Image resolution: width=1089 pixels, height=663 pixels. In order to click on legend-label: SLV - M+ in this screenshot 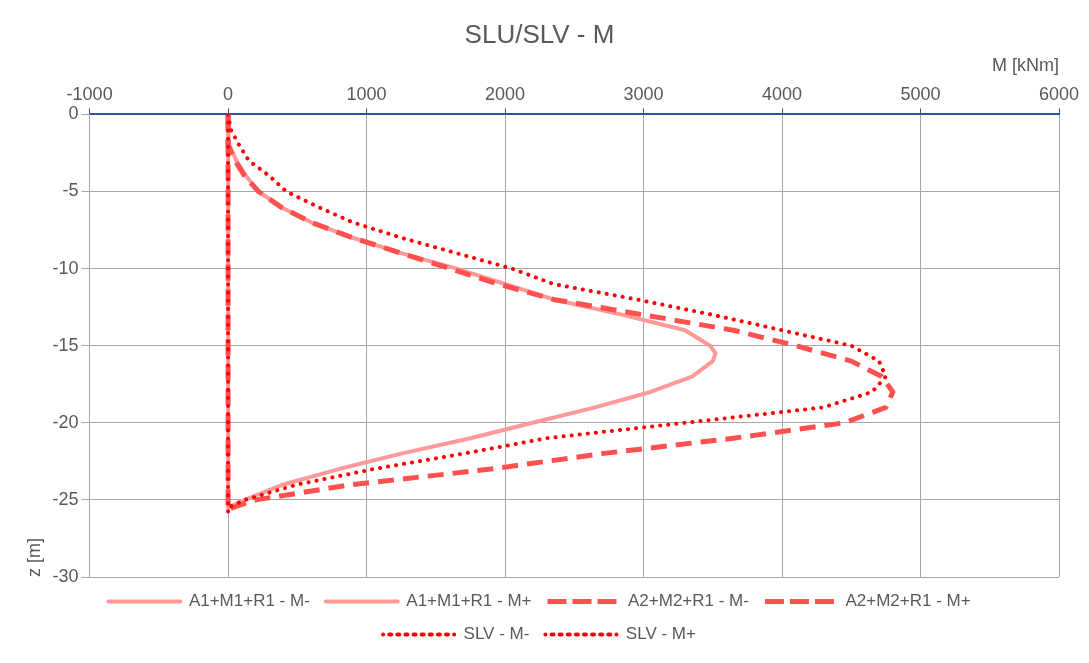, I will do `click(661, 634)`.